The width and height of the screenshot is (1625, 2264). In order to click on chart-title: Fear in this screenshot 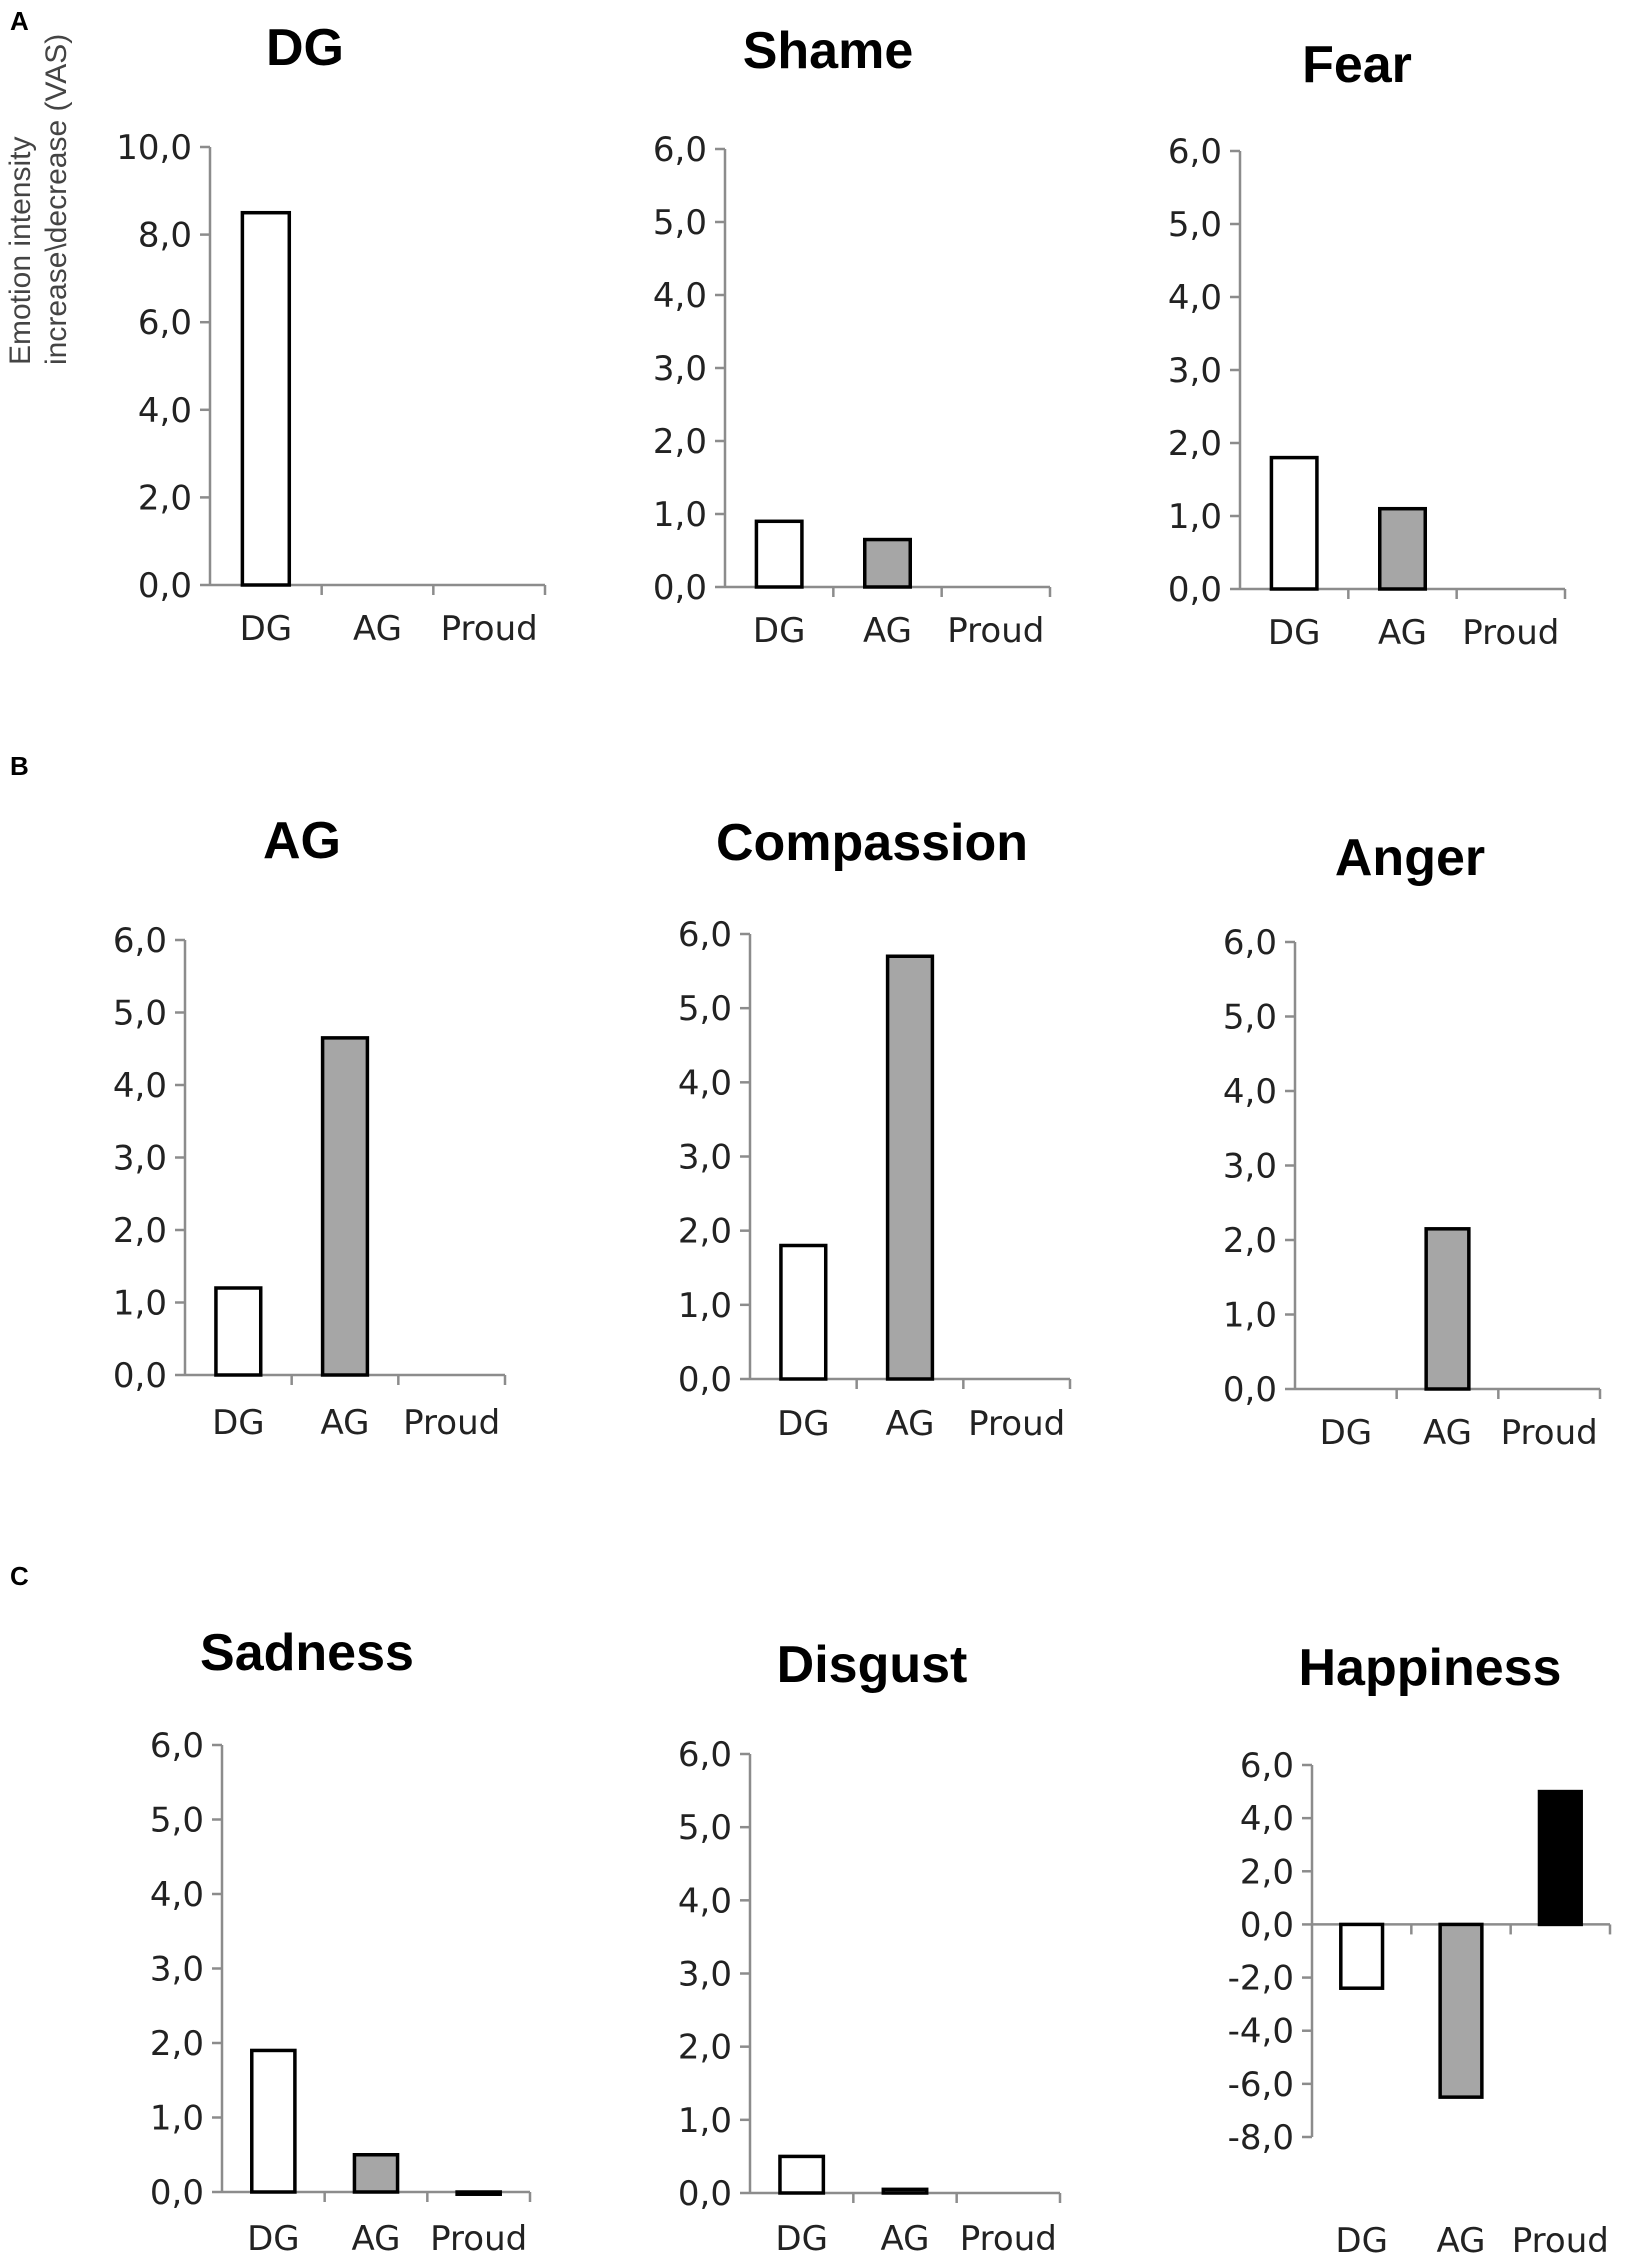, I will do `click(1357, 65)`.